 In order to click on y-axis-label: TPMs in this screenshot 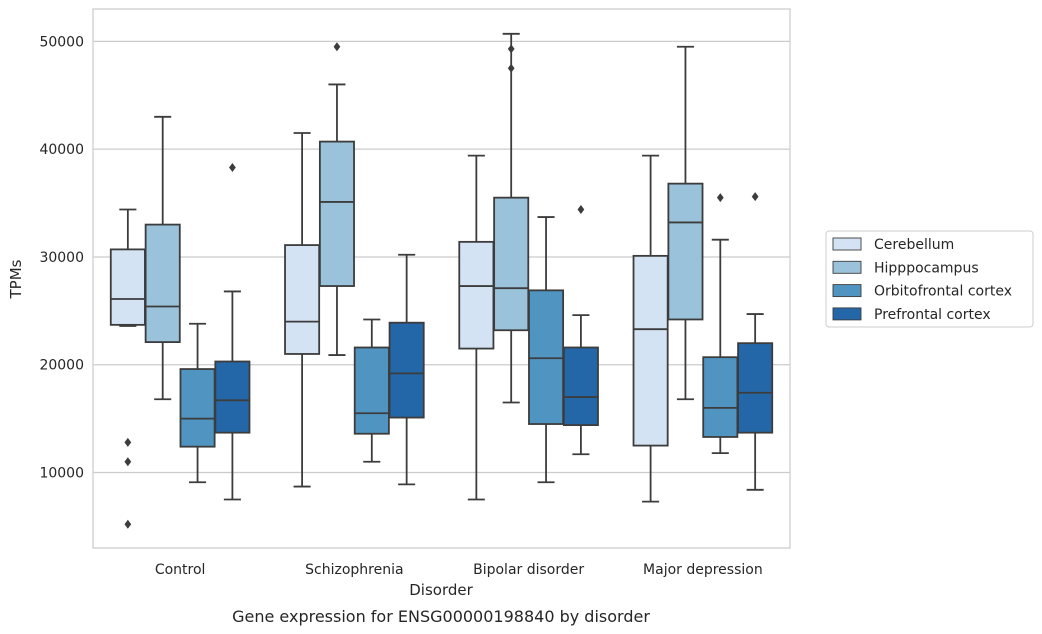, I will do `click(16, 279)`.